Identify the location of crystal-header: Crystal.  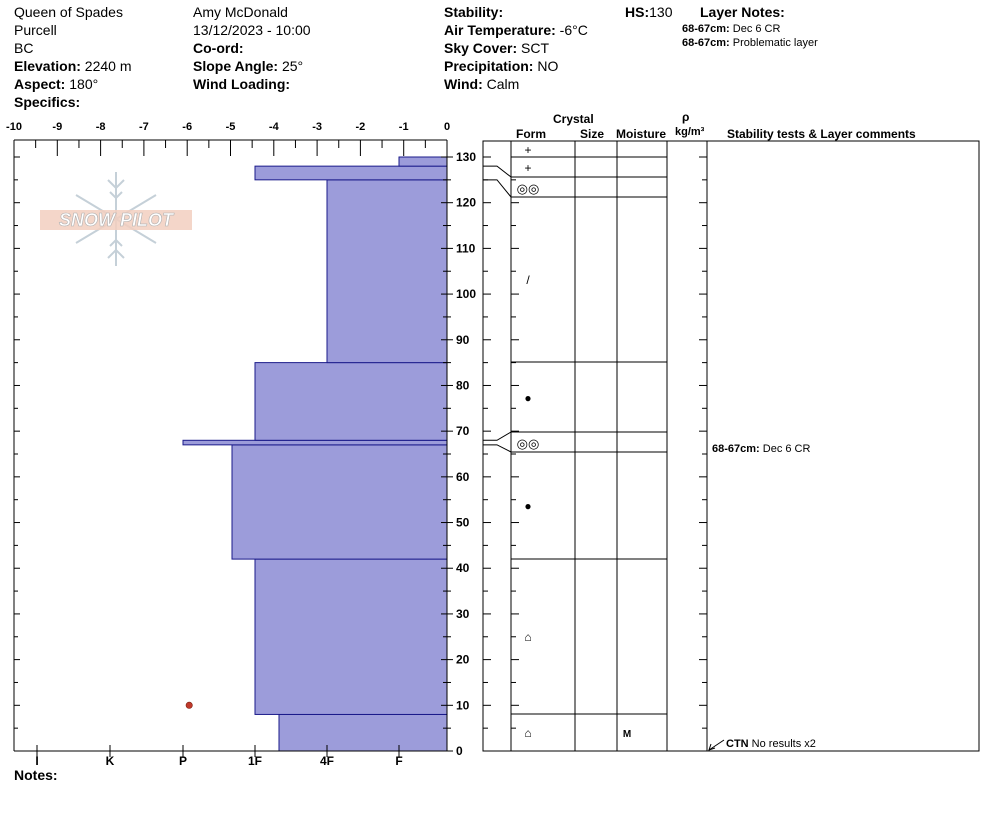
(573, 119).